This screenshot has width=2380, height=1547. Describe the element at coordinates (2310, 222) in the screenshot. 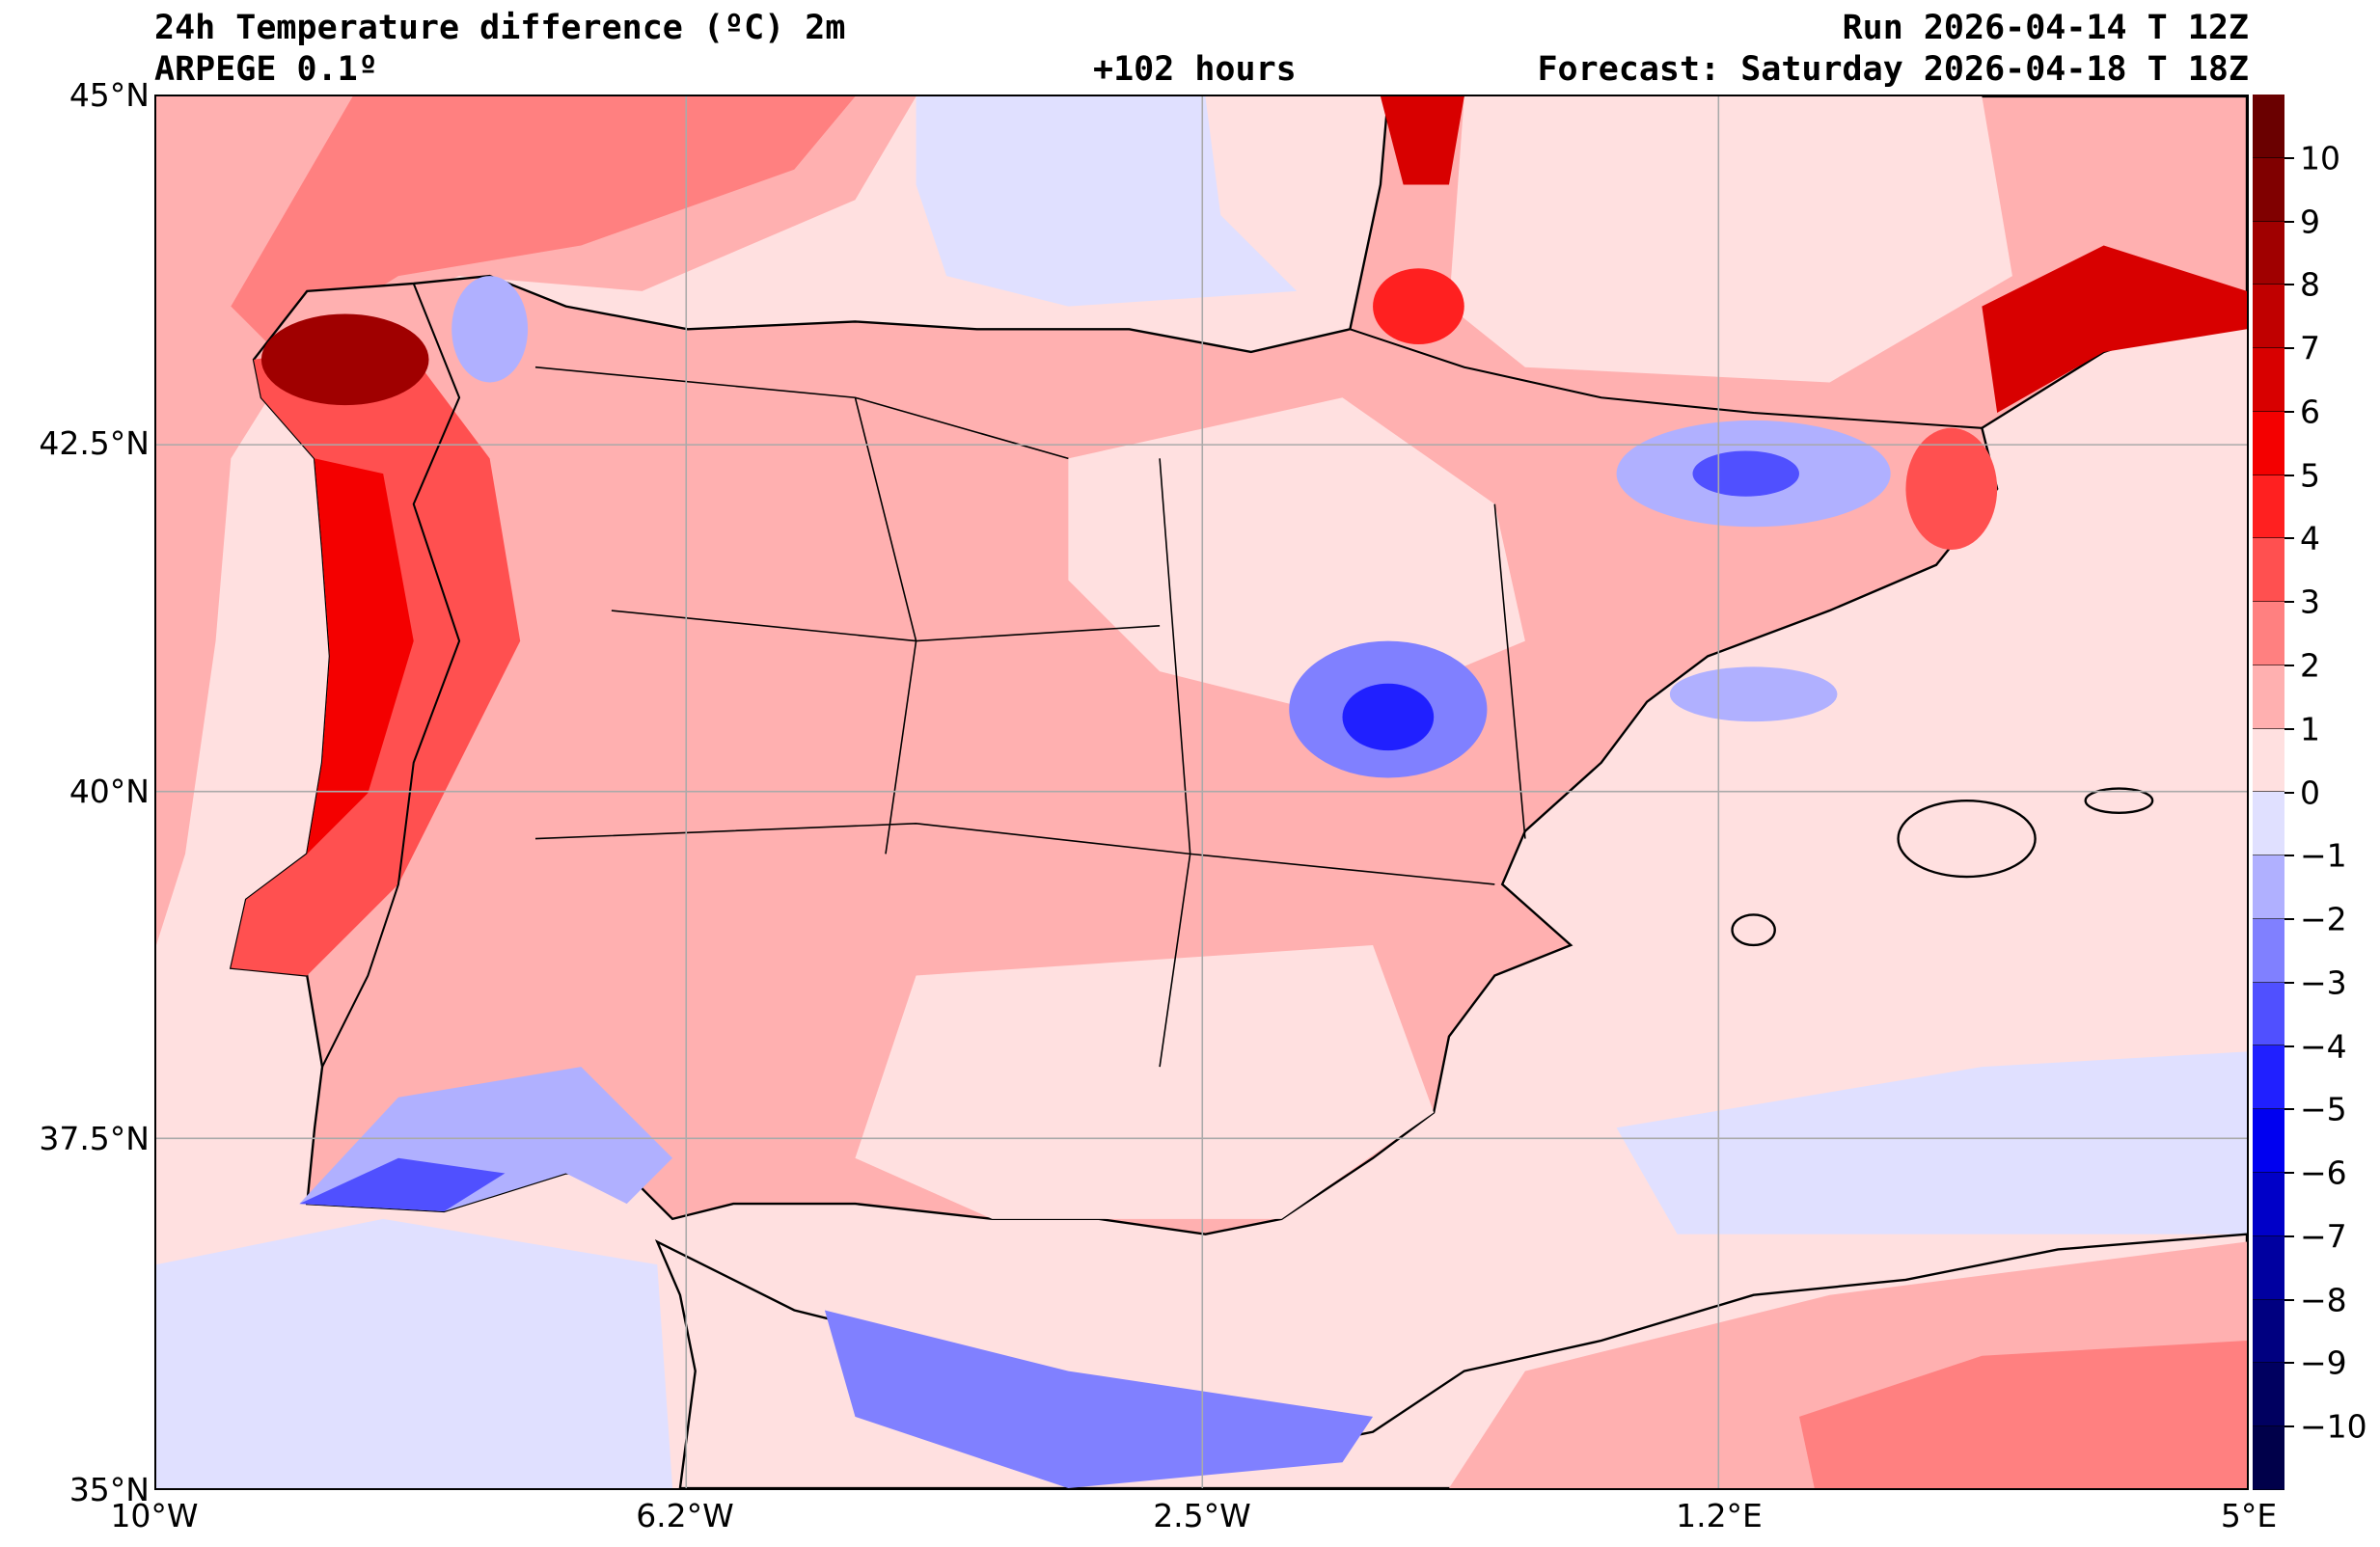

I see `colorbar-label: 9` at that location.